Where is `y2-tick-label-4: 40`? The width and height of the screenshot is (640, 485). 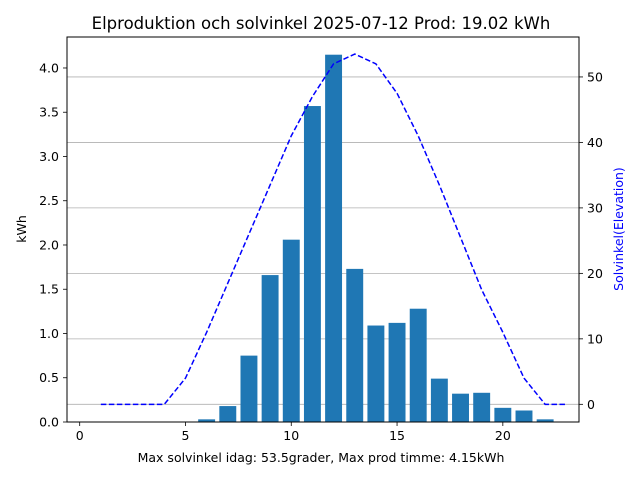 y2-tick-label-4: 40 is located at coordinates (595, 142).